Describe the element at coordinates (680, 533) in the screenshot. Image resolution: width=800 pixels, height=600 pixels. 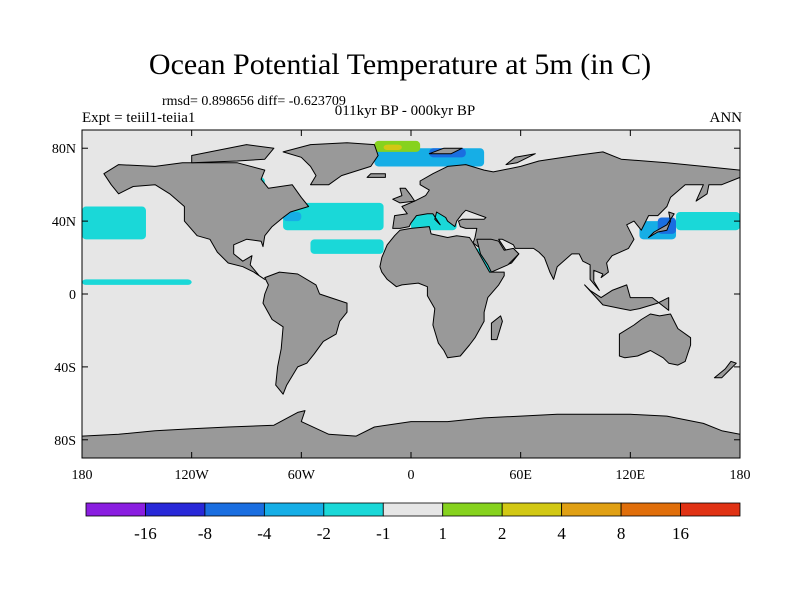
I see `colorbar-label: 16` at that location.